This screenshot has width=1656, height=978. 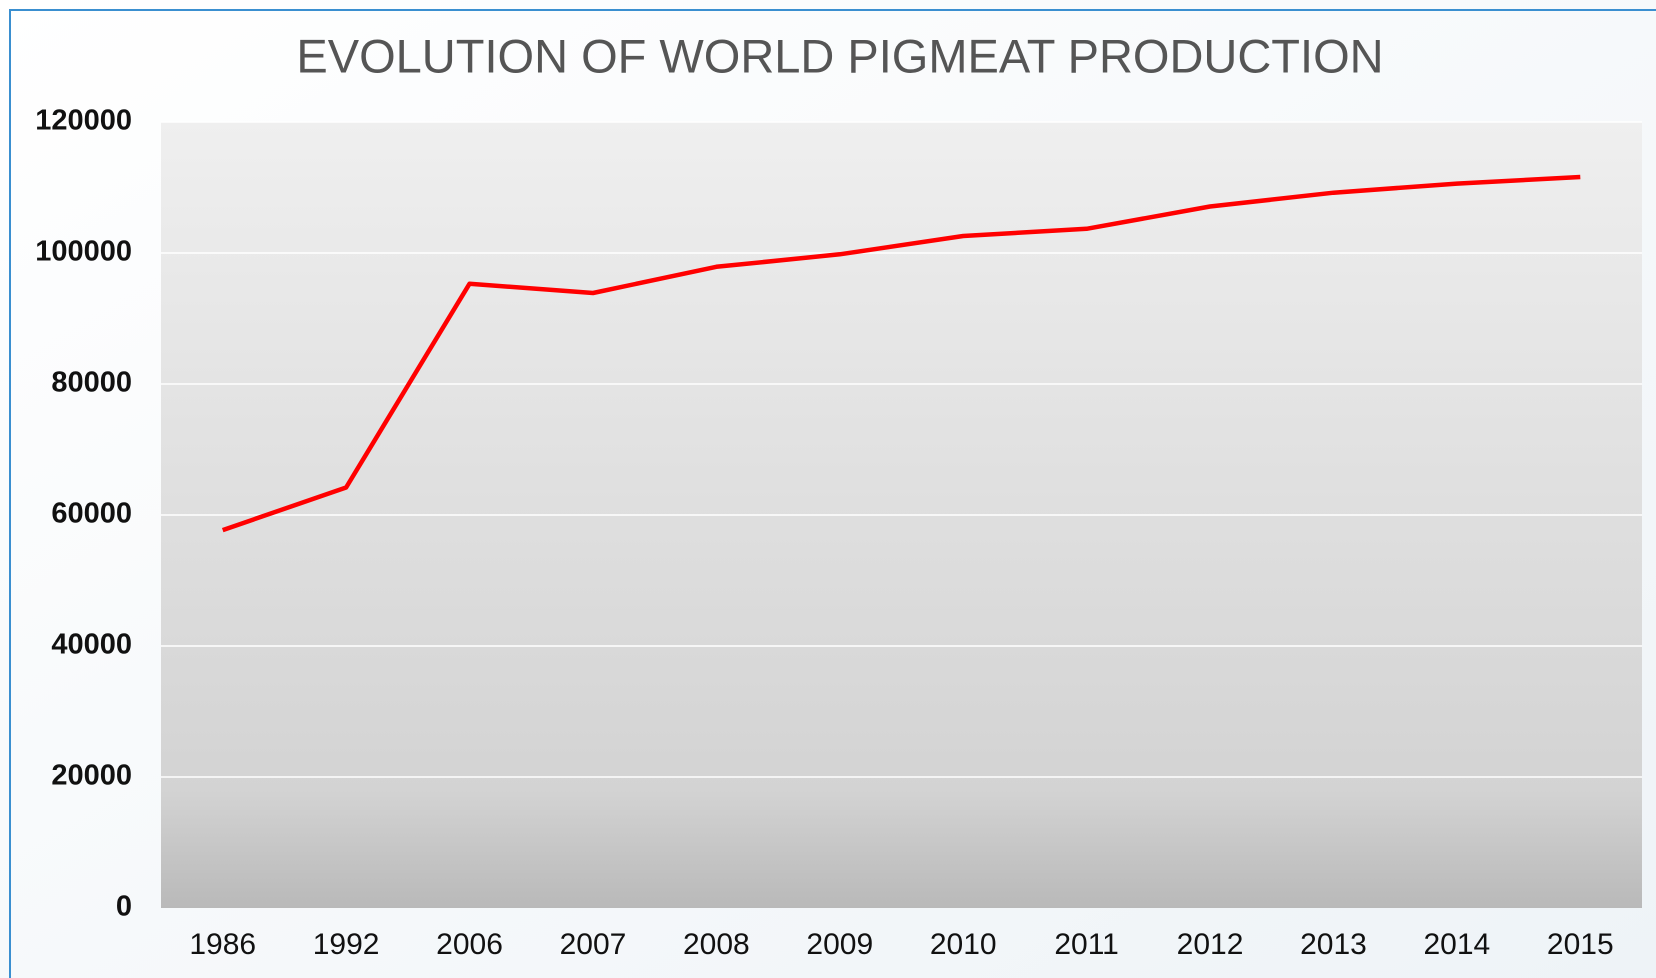 What do you see at coordinates (593, 944) in the screenshot?
I see `x-tick-label: 2007` at bounding box center [593, 944].